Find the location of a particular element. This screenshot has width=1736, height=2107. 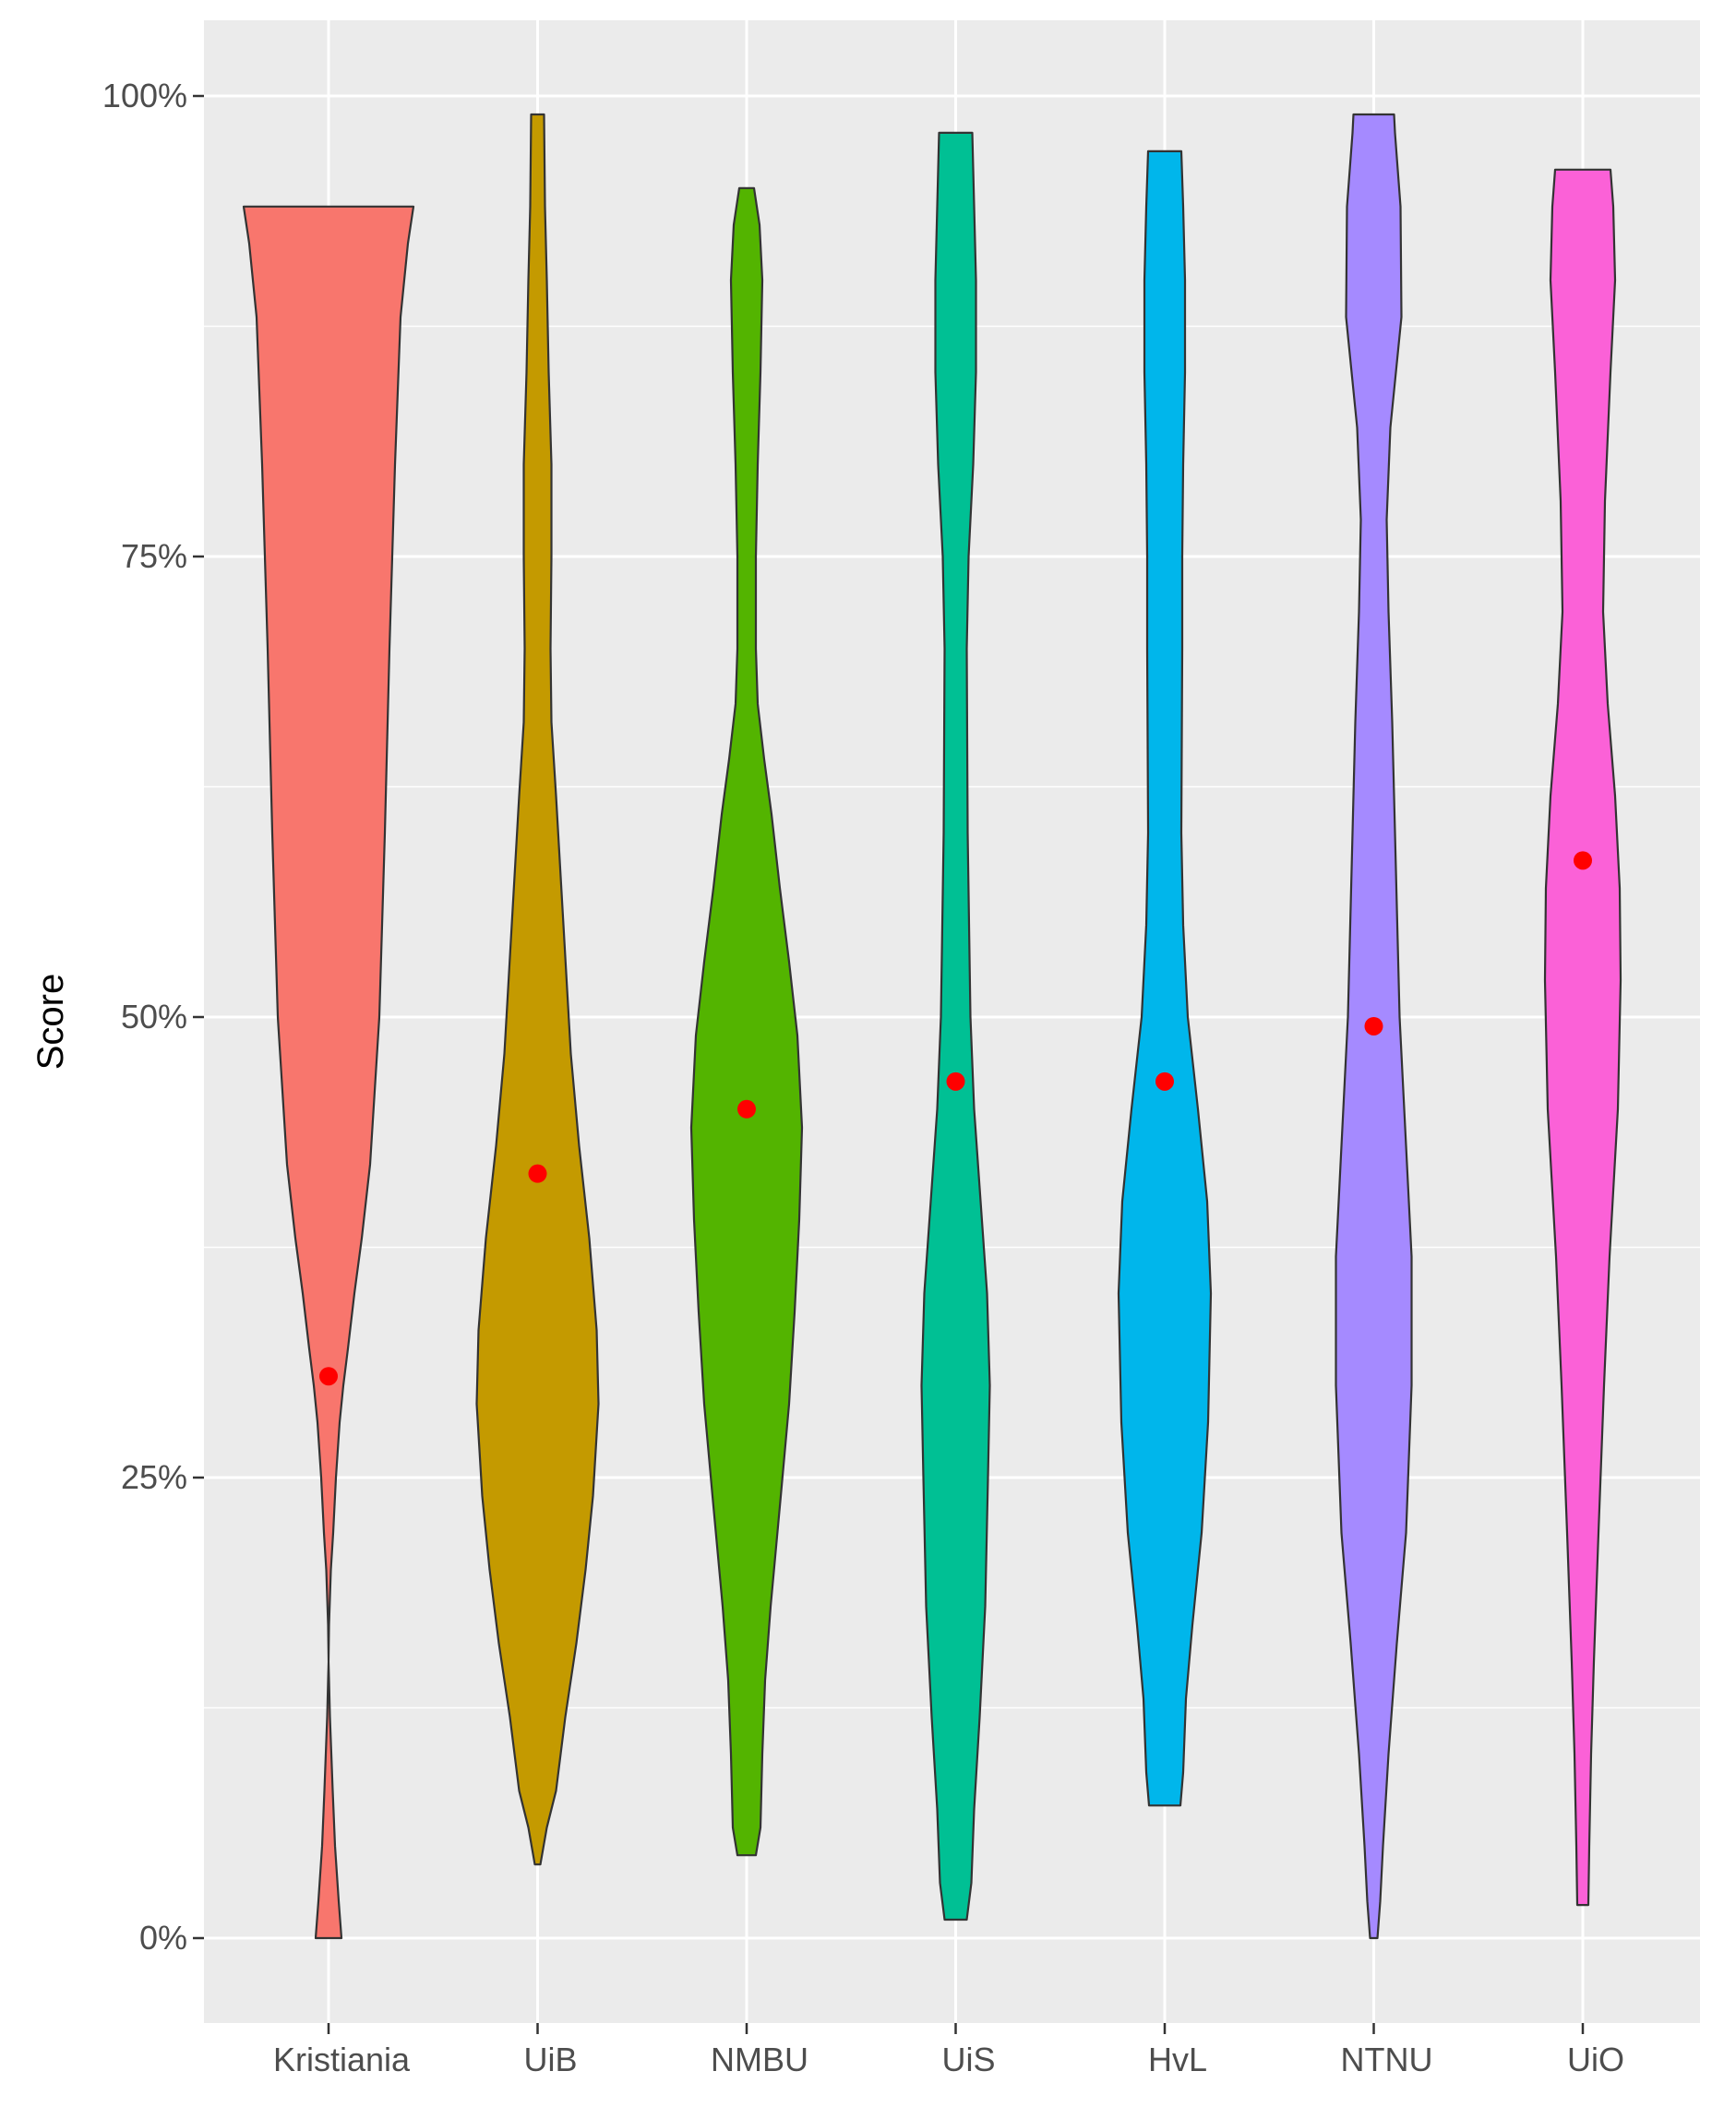

mean-point-uio is located at coordinates (1583, 861).